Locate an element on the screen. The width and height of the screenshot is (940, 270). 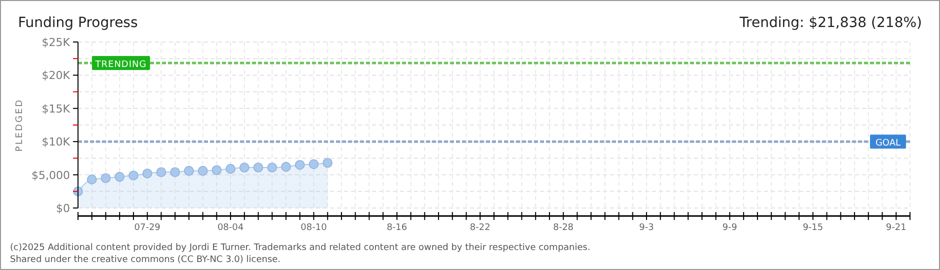
y-tick-label: $20K is located at coordinates (56, 75).